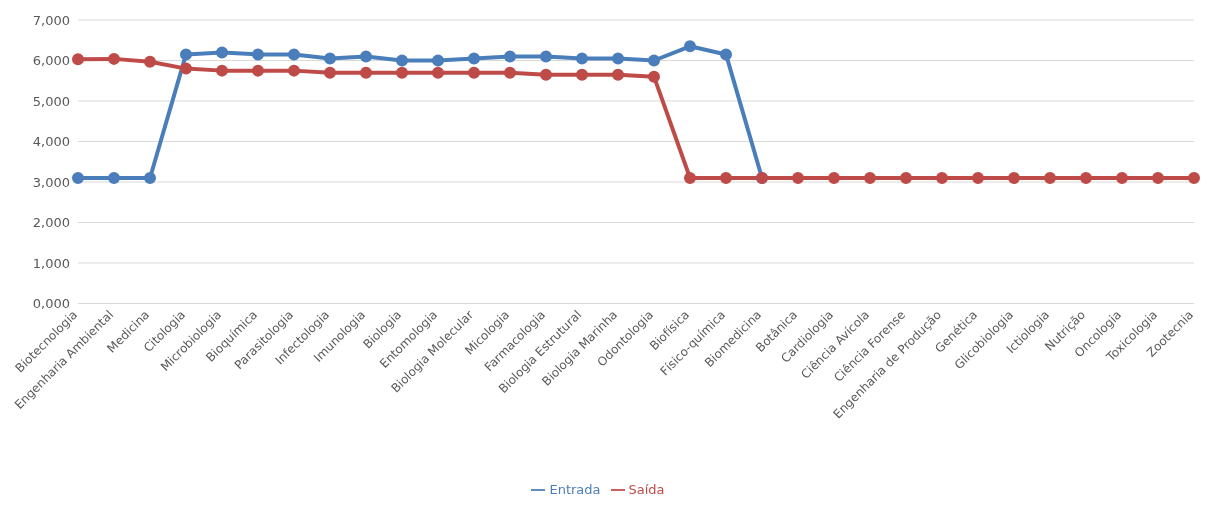 Image resolution: width=1220 pixels, height=509 pixels. I want to click on y-tick-label: 1,000, so click(51, 263).